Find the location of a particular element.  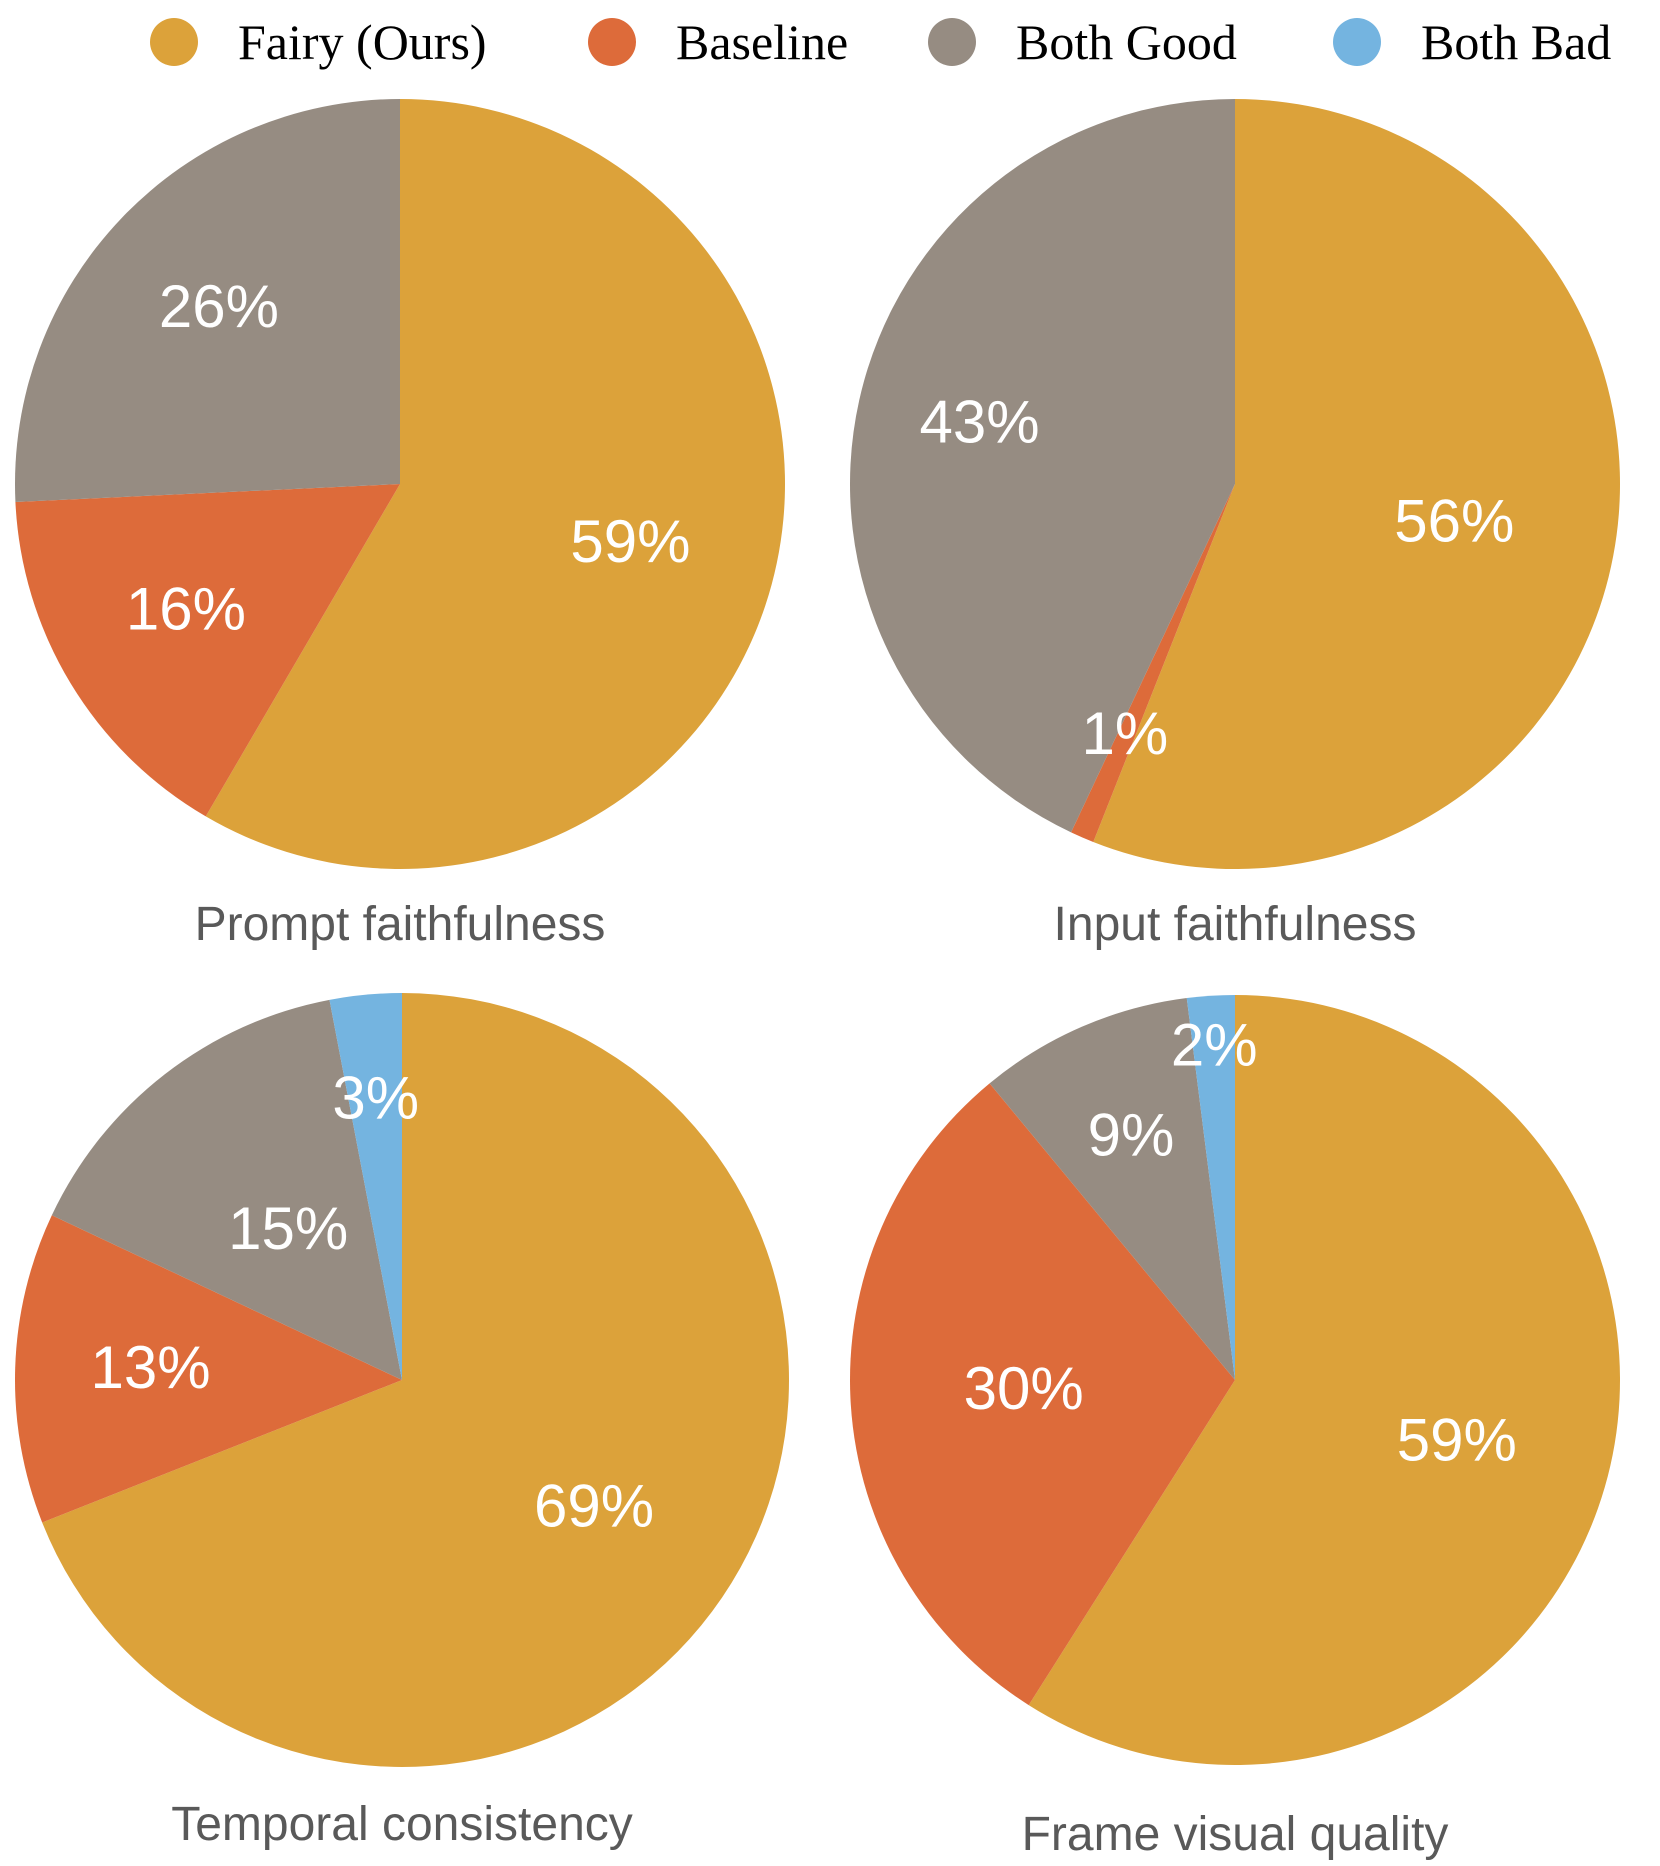

slice-value-label: 26% is located at coordinates (219, 306).